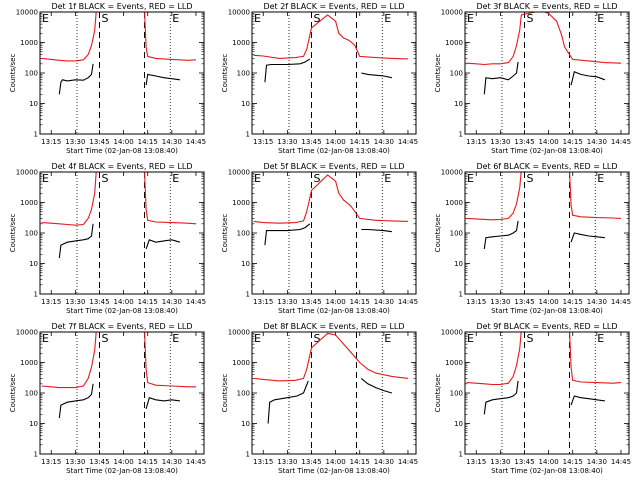 This screenshot has height=480, width=640. What do you see at coordinates (546, 326) in the screenshot?
I see `panel-title: Det 9f BLACK = Events, RED = LLD` at bounding box center [546, 326].